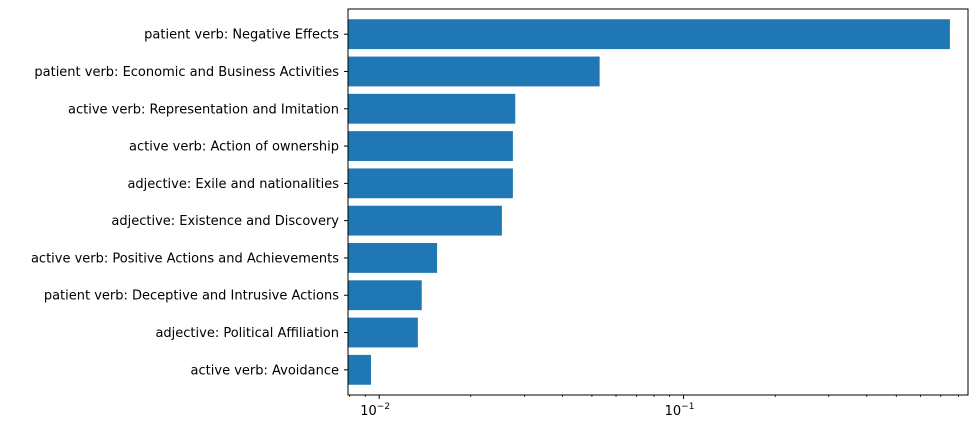 Image resolution: width=978 pixels, height=437 pixels. Describe the element at coordinates (383, 407) in the screenshot. I see `x-tick-label-exponent: −2` at that location.